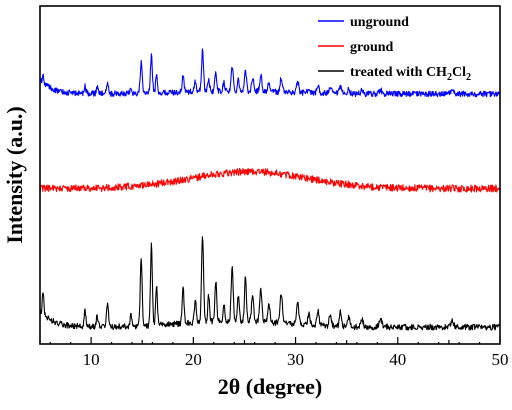 The width and height of the screenshot is (512, 410). I want to click on legend-label-unground: unground, so click(379, 22).